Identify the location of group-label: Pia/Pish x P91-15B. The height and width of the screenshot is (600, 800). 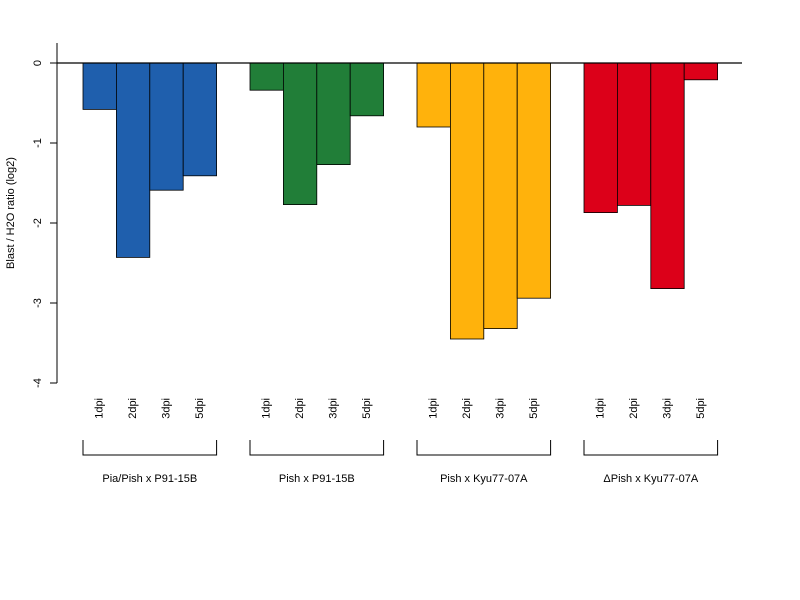
(149, 479).